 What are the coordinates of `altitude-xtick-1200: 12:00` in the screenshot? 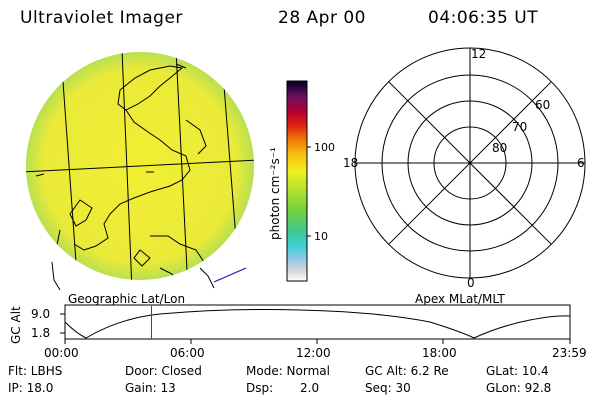 It's located at (313, 353).